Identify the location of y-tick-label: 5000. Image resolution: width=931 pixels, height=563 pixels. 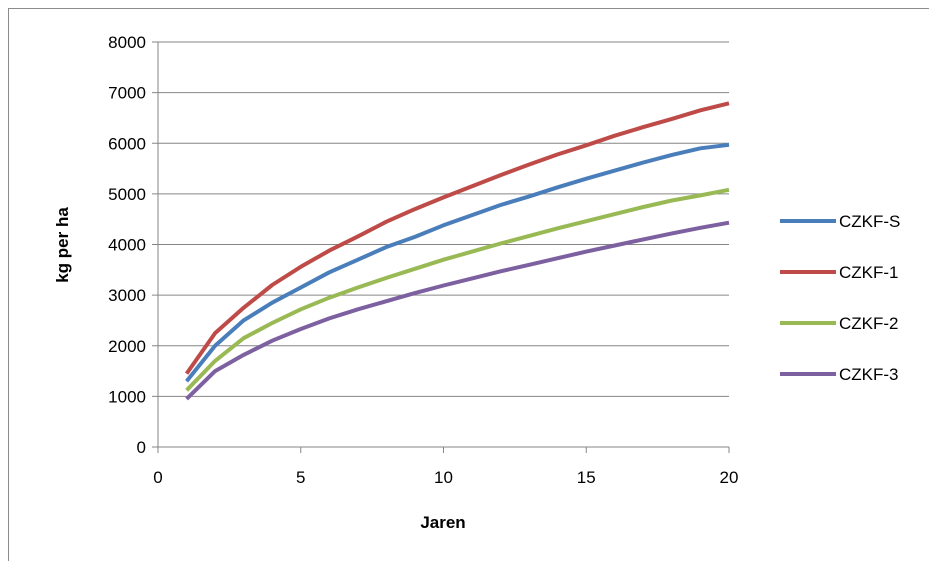
(127, 194).